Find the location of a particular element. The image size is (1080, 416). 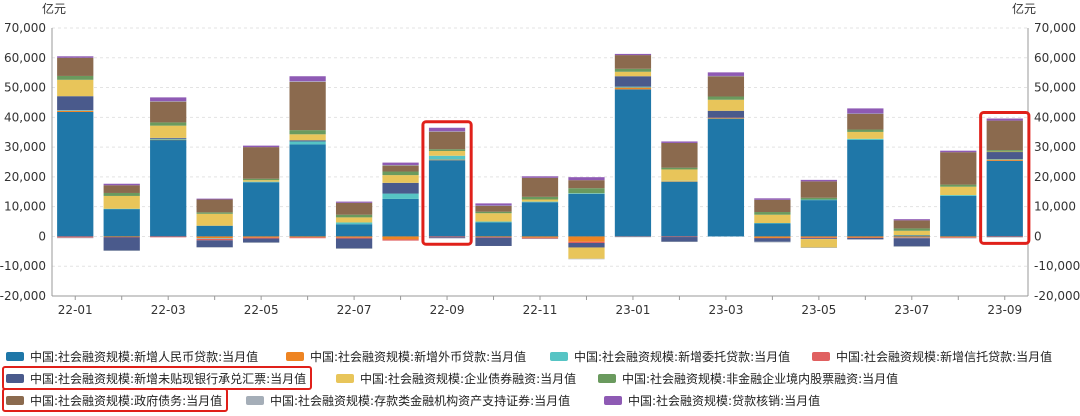

legend-item: 中国:社会融资规模:政府债务:当月值 is located at coordinates (114, 400).